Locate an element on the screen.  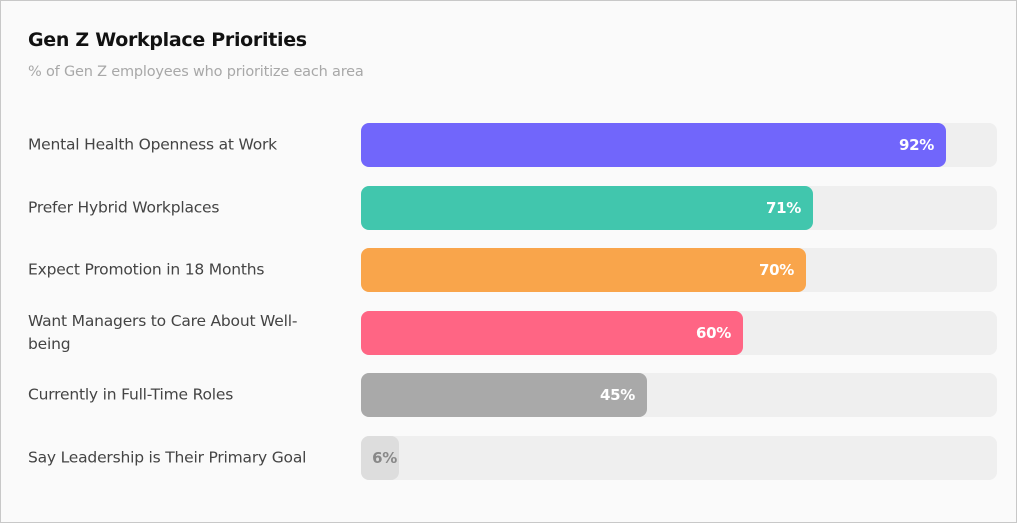
bar-track: 60% is located at coordinates (679, 333).